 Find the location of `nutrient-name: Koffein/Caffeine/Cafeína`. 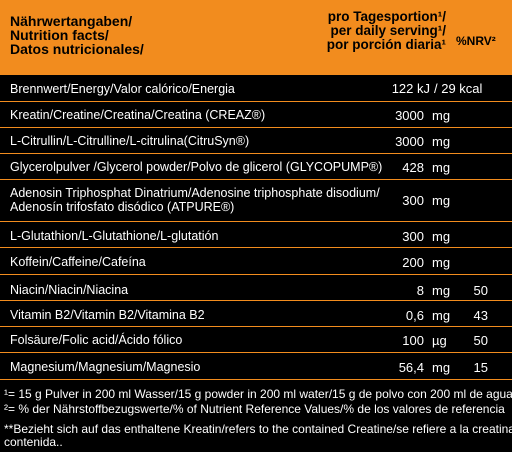

nutrient-name: Koffein/Caffeine/Cafeína is located at coordinates (78, 262).